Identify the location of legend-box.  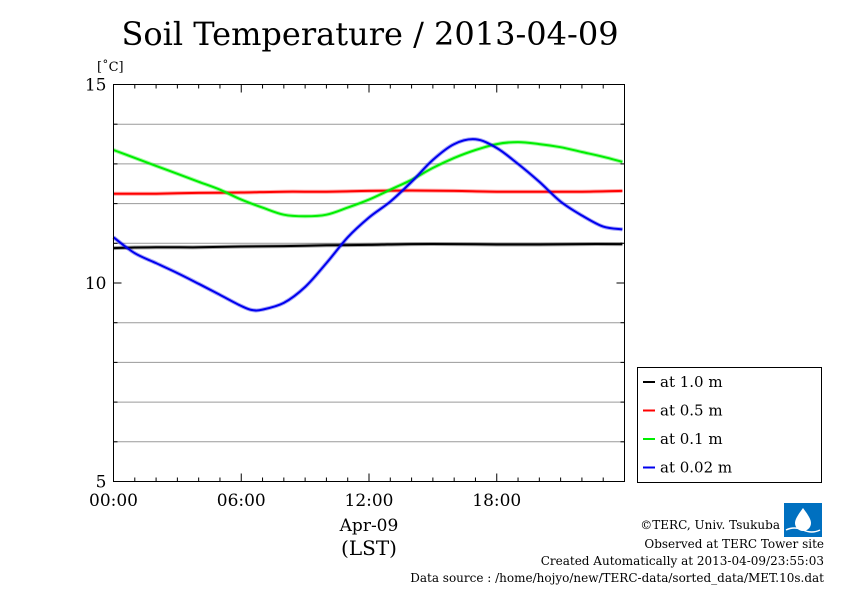
(729, 425).